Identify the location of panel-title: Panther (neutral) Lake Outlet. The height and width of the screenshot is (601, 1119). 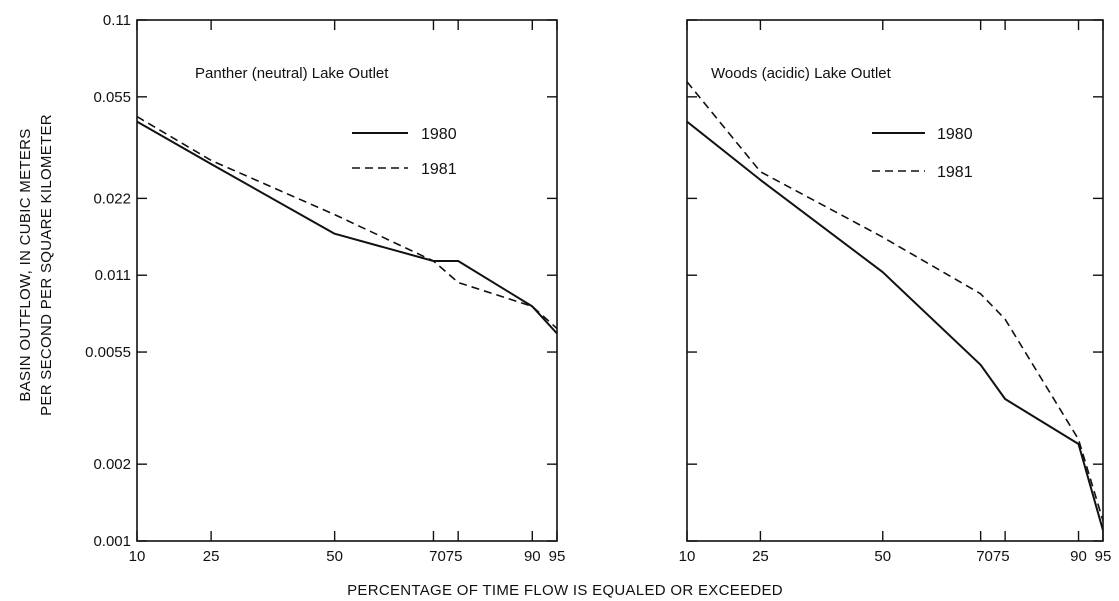
(292, 73).